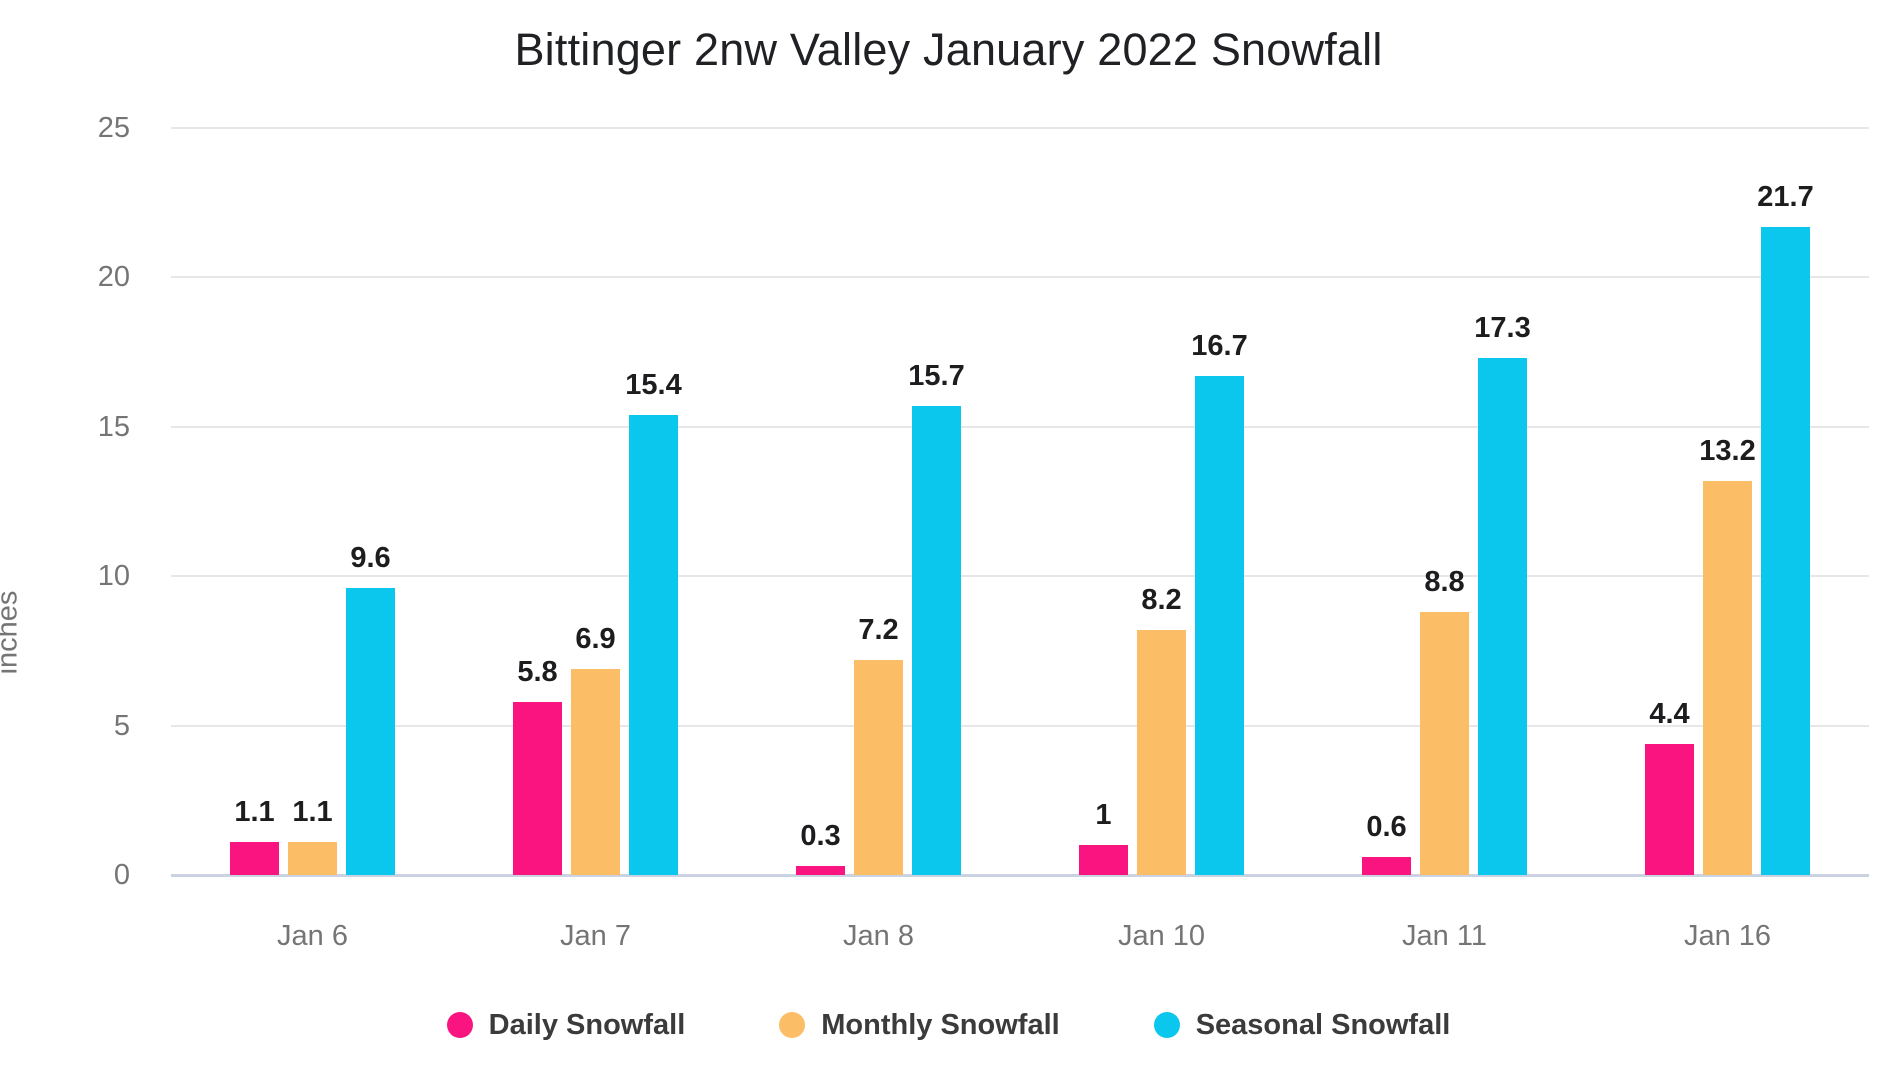 This screenshot has height=1080, width=1897. I want to click on x-tick-label-jan-10: Jan 10, so click(1161, 936).